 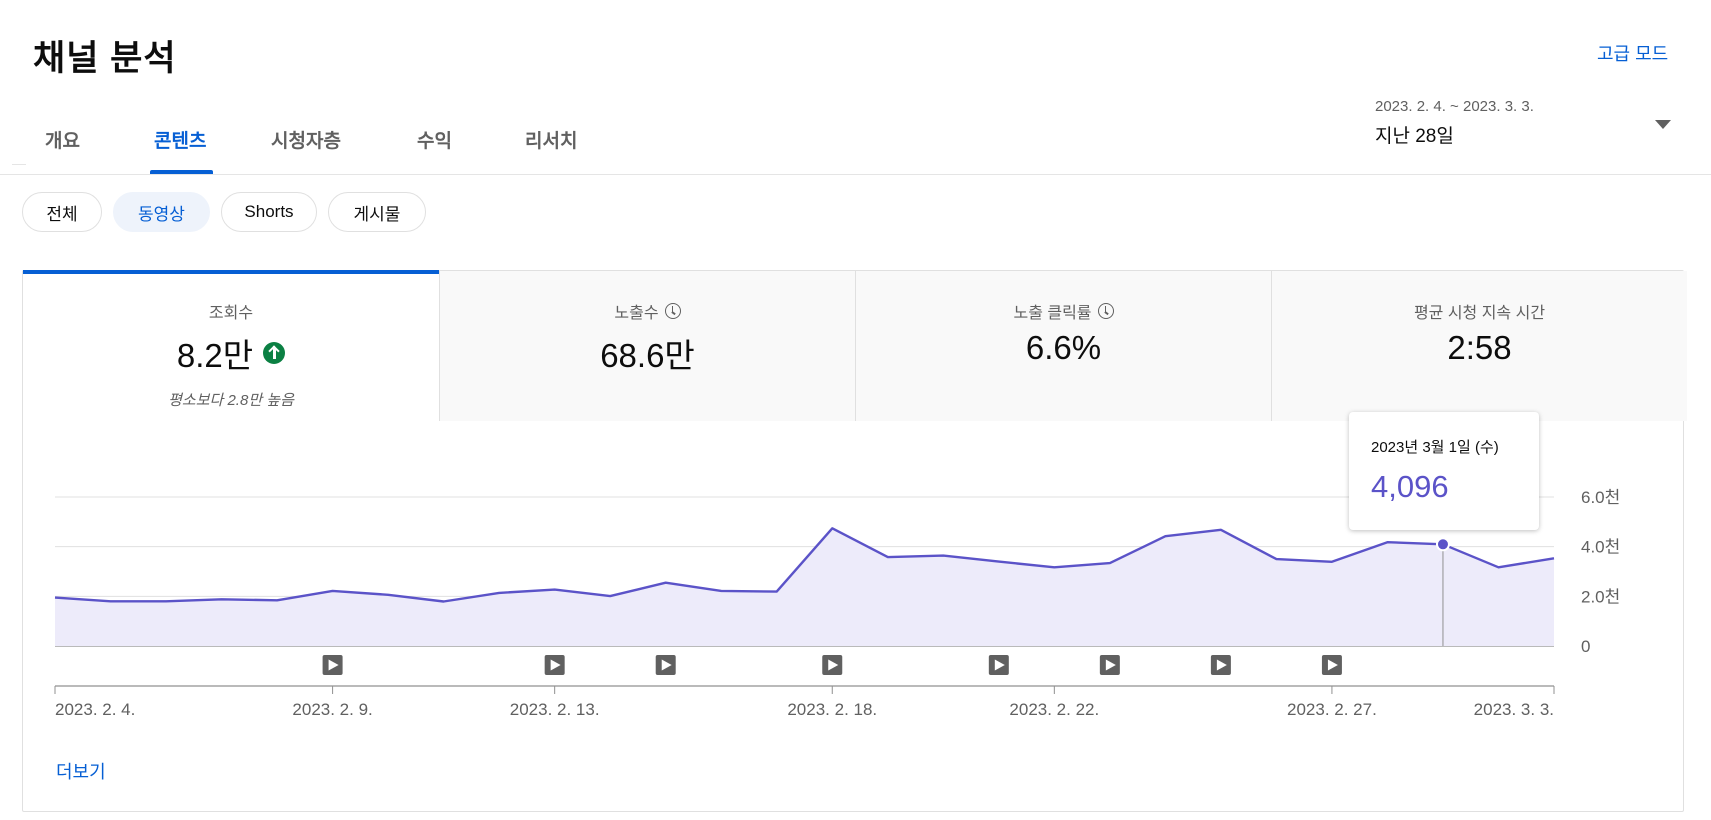 I want to click on tab-revenue: 수익, so click(x=434, y=141).